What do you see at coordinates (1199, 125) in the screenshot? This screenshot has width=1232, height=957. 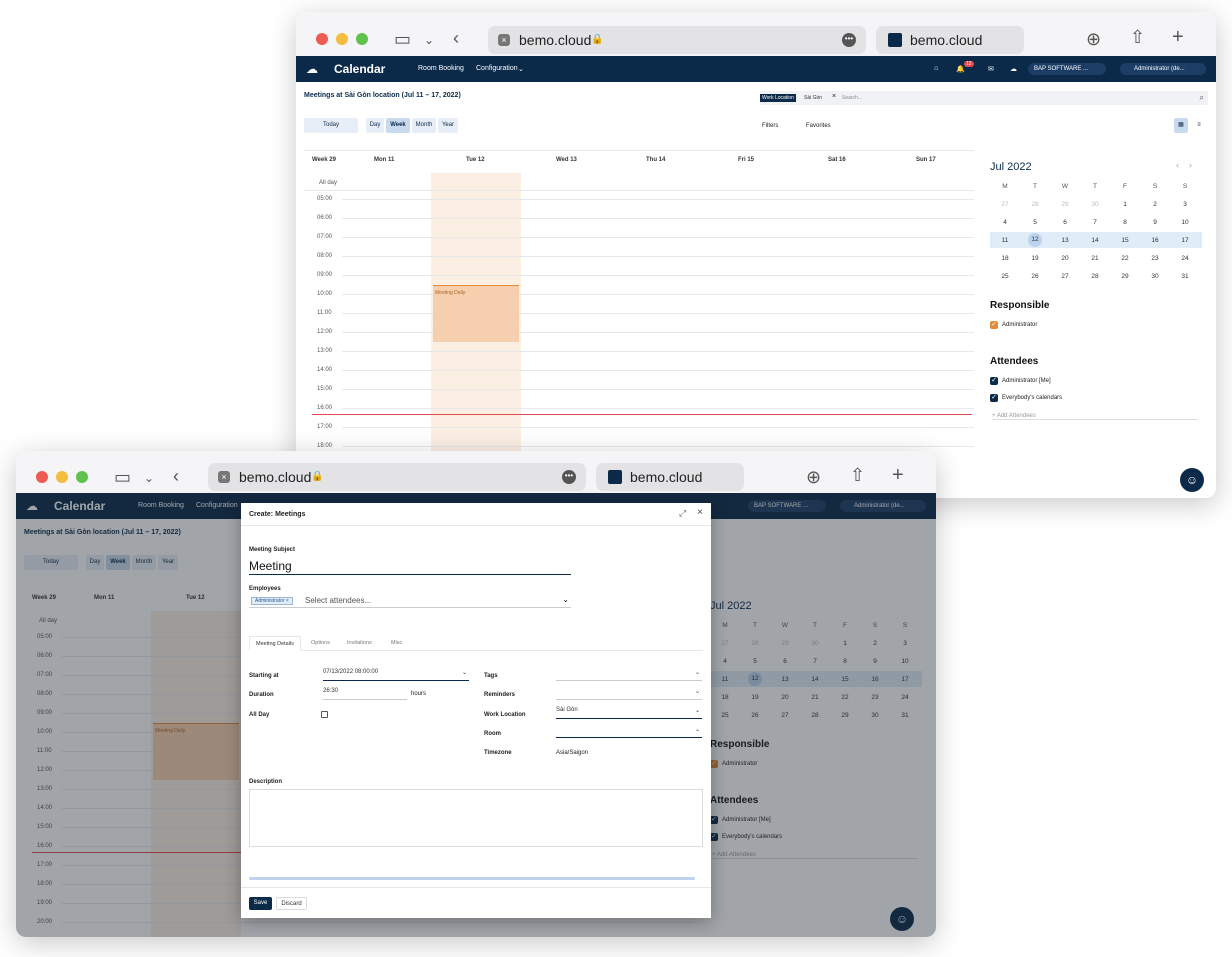 I see `list-view-icon: ≡` at bounding box center [1199, 125].